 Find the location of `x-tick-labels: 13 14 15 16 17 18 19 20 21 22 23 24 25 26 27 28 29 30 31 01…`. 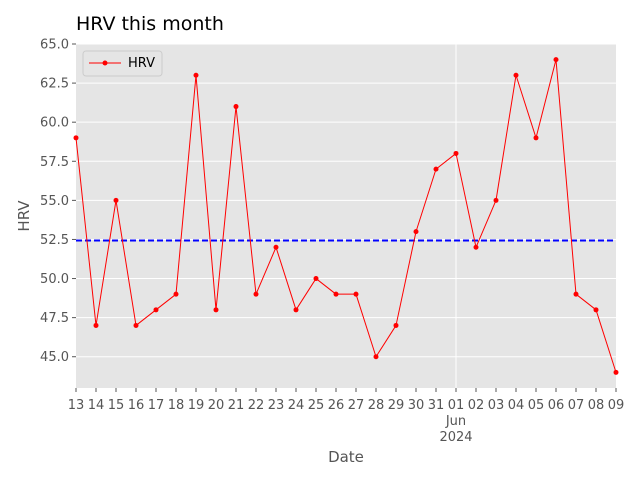

x-tick-labels: 13 14 15 16 17 18 19 20 21 22 23 24 25 26 27 28 29 30 31 01… is located at coordinates (346, 400).